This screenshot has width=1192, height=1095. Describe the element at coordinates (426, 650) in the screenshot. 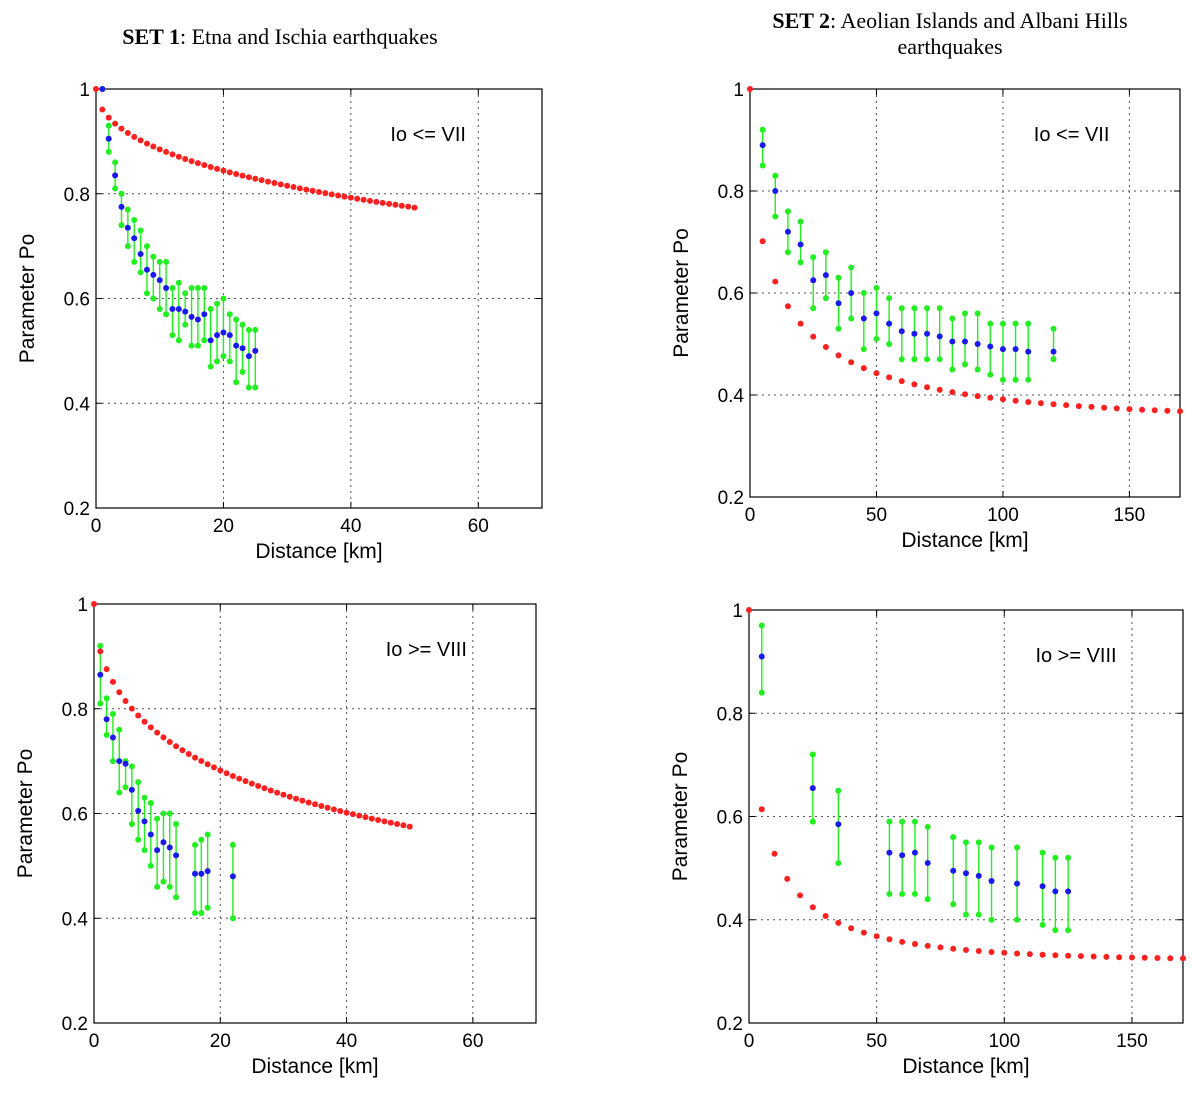

I see `intensity-annotation: Io >= VIII` at that location.